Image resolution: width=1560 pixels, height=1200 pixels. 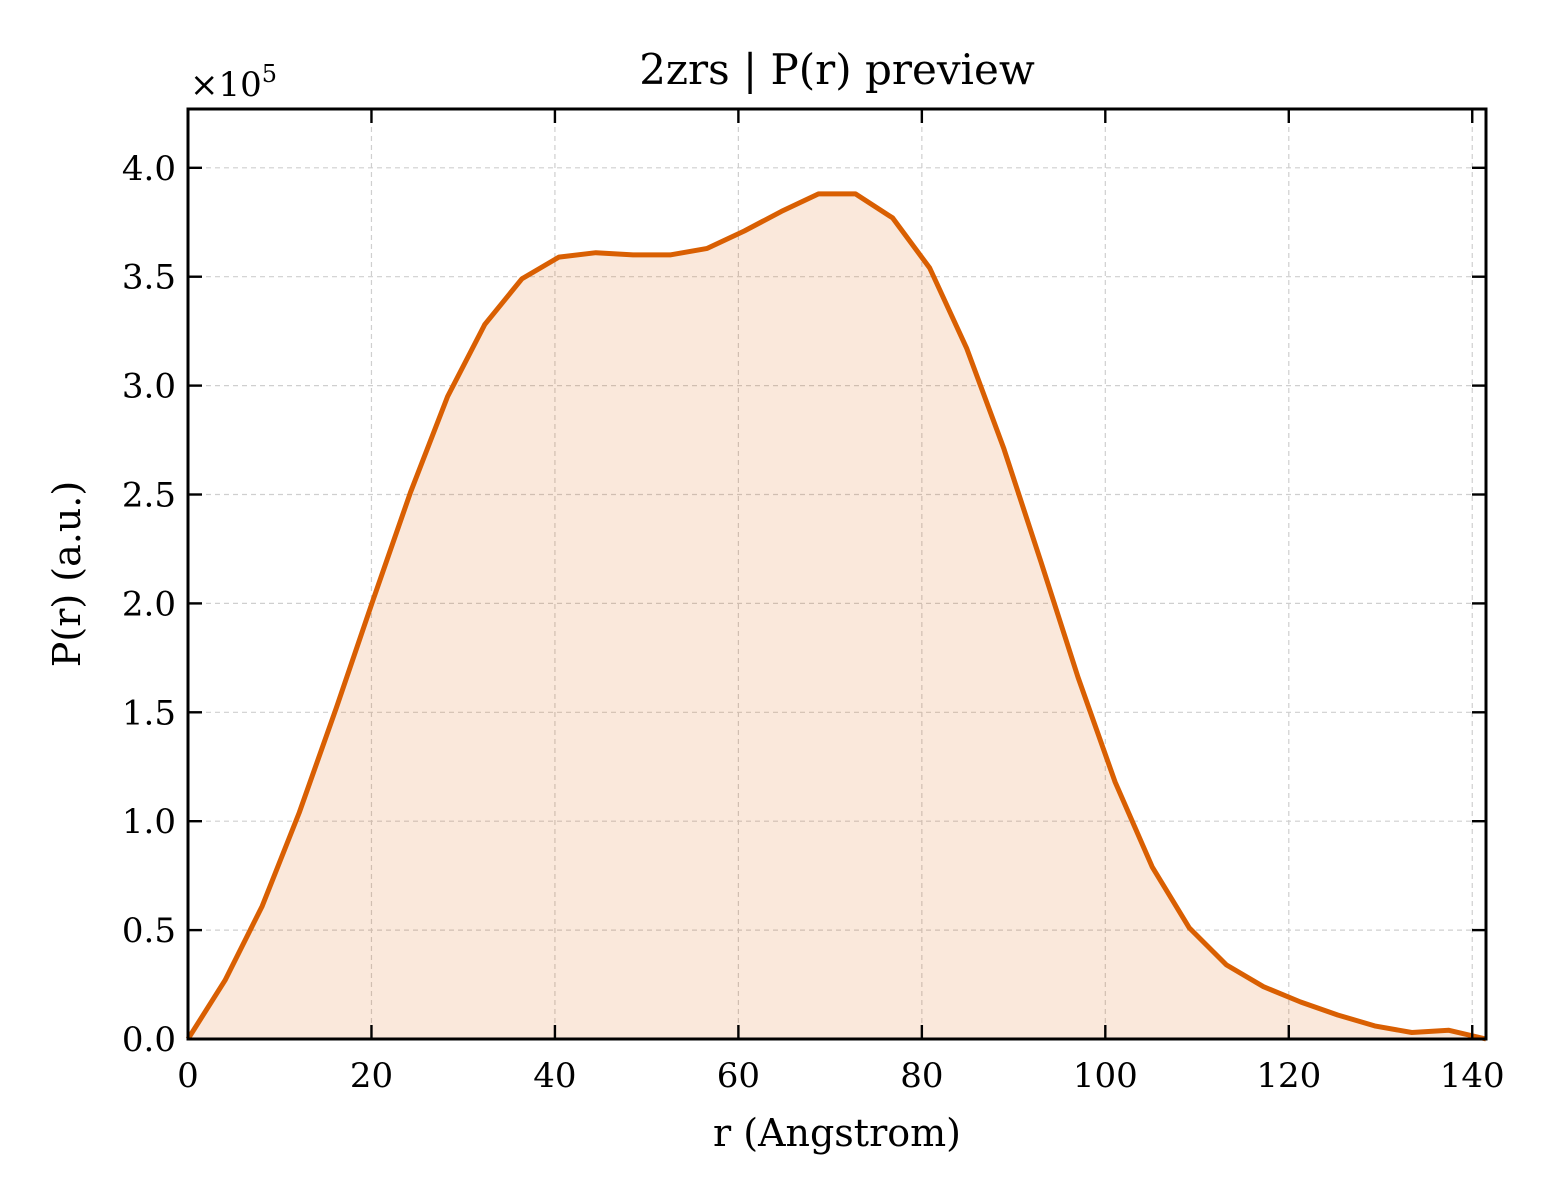 I want to click on y-tick-label: 1.0, so click(x=149, y=822).